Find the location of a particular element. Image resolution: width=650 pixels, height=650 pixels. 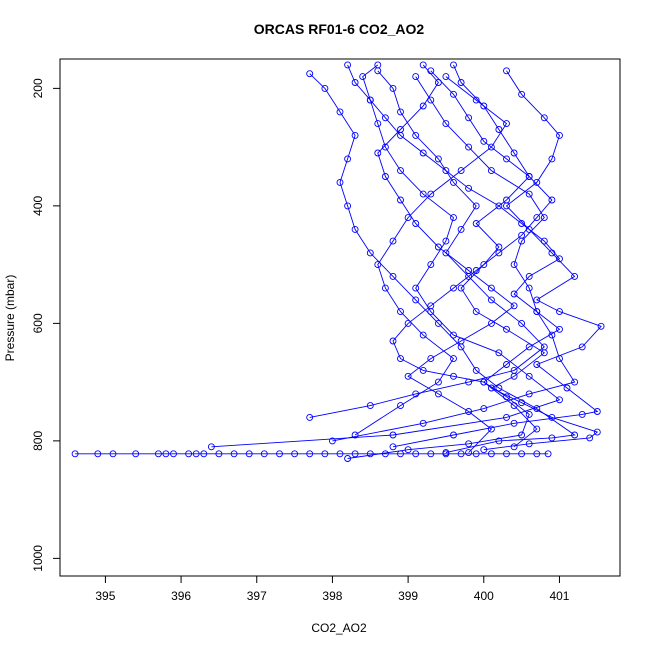

y-tick-label: 200 is located at coordinates (38, 88).